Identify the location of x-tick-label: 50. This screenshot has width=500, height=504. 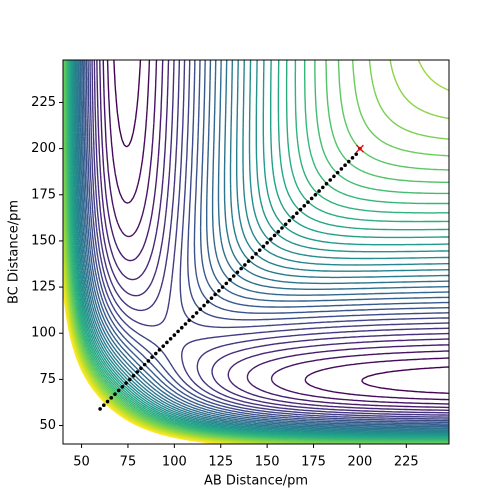
(81, 462).